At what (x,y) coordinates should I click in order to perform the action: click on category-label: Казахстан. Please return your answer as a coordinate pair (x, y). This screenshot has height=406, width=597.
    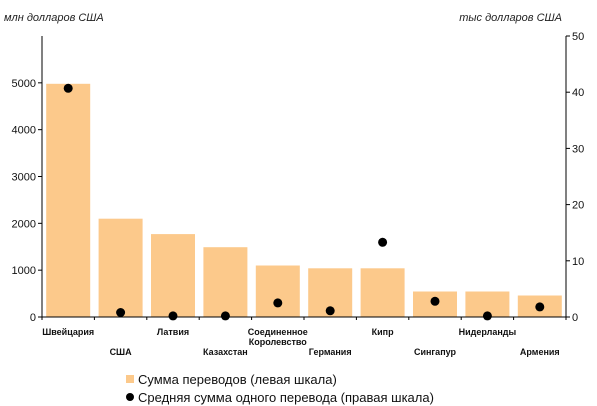
    Looking at the image, I should click on (225, 352).